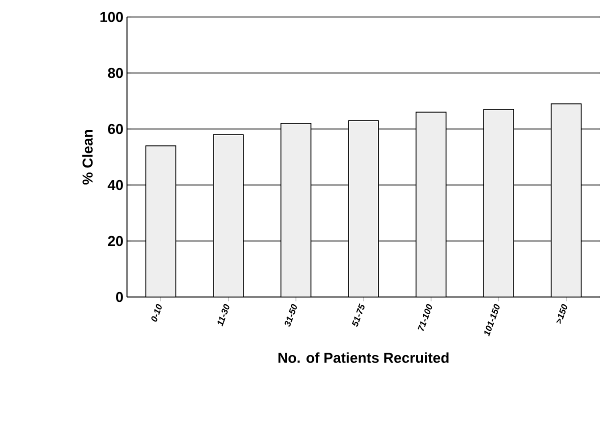  Describe the element at coordinates (115, 129) in the screenshot. I see `y-tick-label: 60` at that location.